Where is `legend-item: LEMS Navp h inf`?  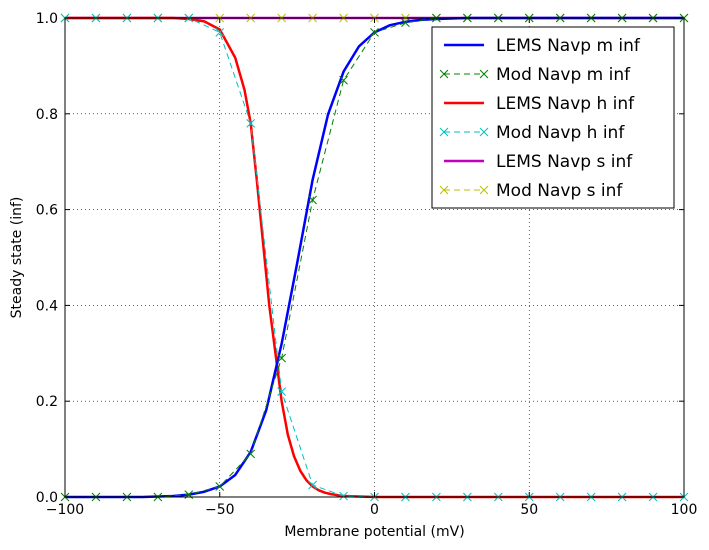 legend-item: LEMS Navp h inf is located at coordinates (539, 104).